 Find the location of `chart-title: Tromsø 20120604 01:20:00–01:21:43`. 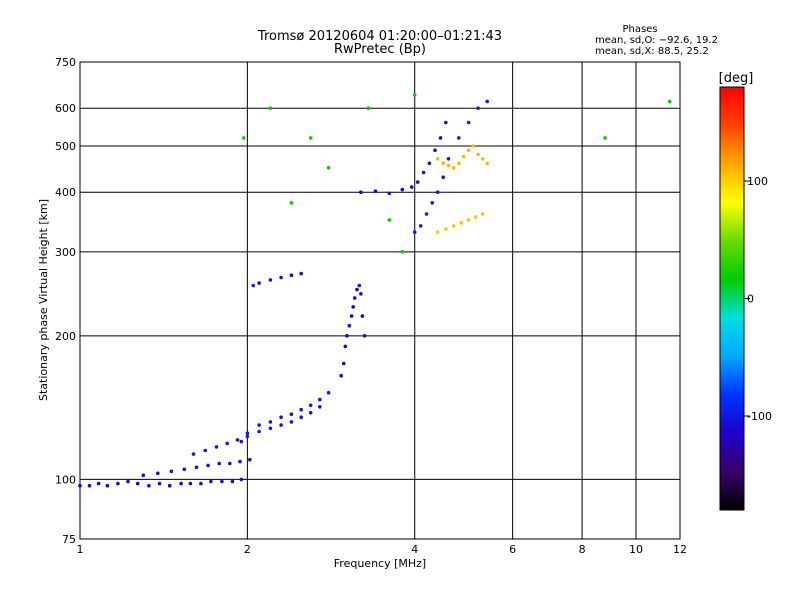

chart-title: Tromsø 20120604 01:20:00–01:21:43 is located at coordinates (379, 36).